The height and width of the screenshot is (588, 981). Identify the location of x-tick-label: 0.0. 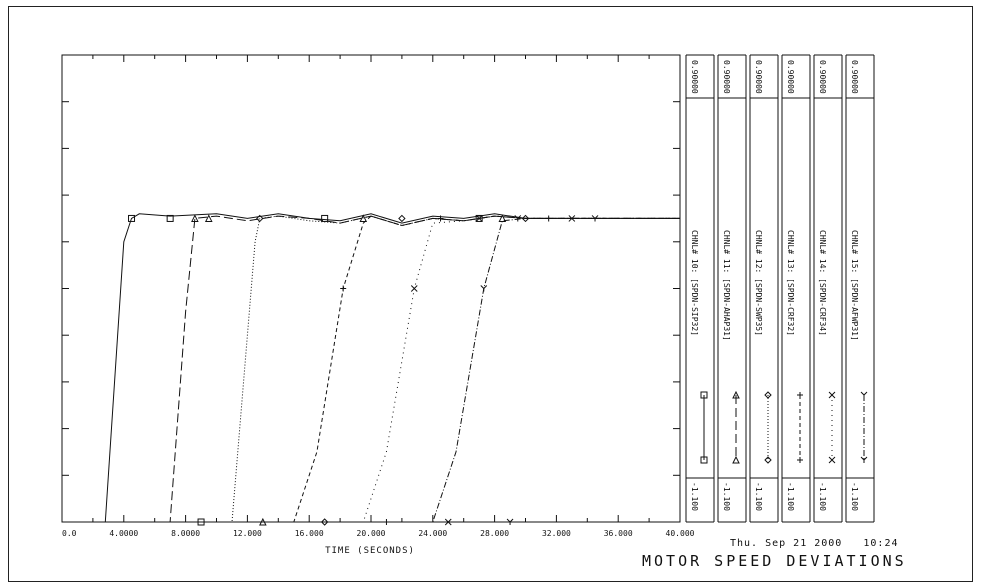
(69, 533).